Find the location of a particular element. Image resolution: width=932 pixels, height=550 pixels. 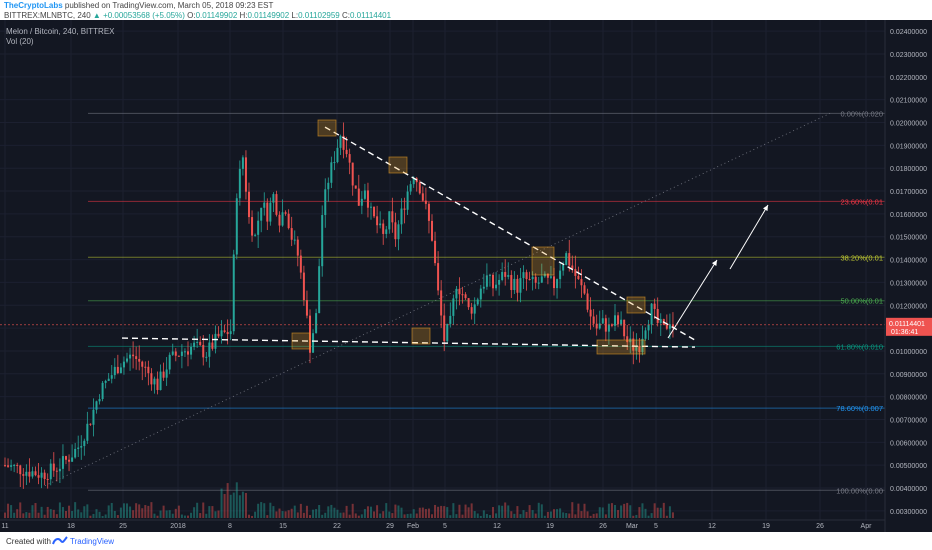

tradingview-link: TradingView is located at coordinates (92, 541).